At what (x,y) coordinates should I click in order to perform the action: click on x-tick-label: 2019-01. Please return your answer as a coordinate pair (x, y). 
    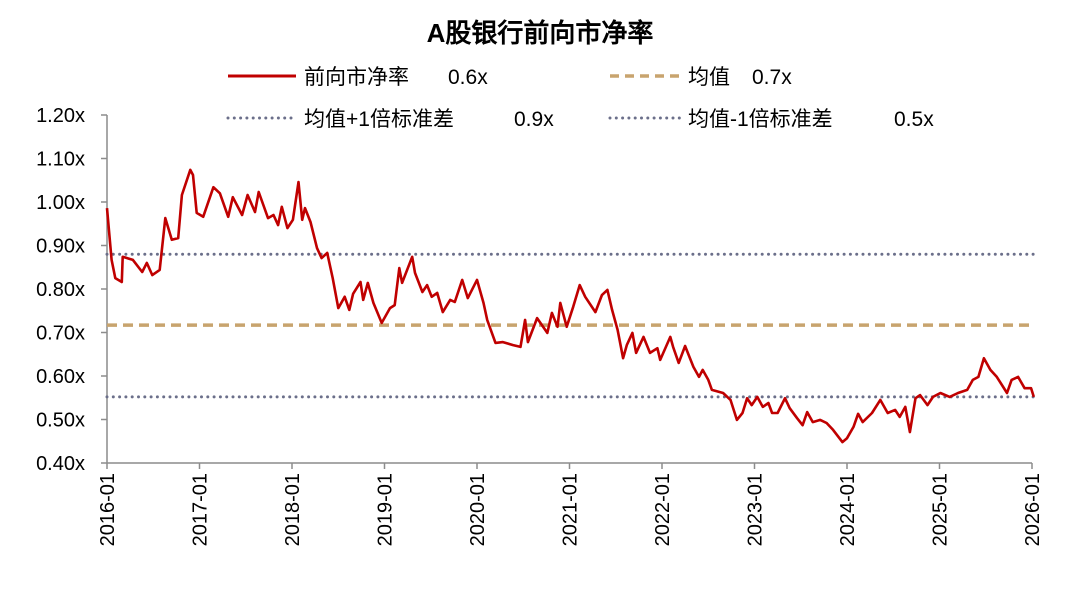
    Looking at the image, I should click on (386, 509).